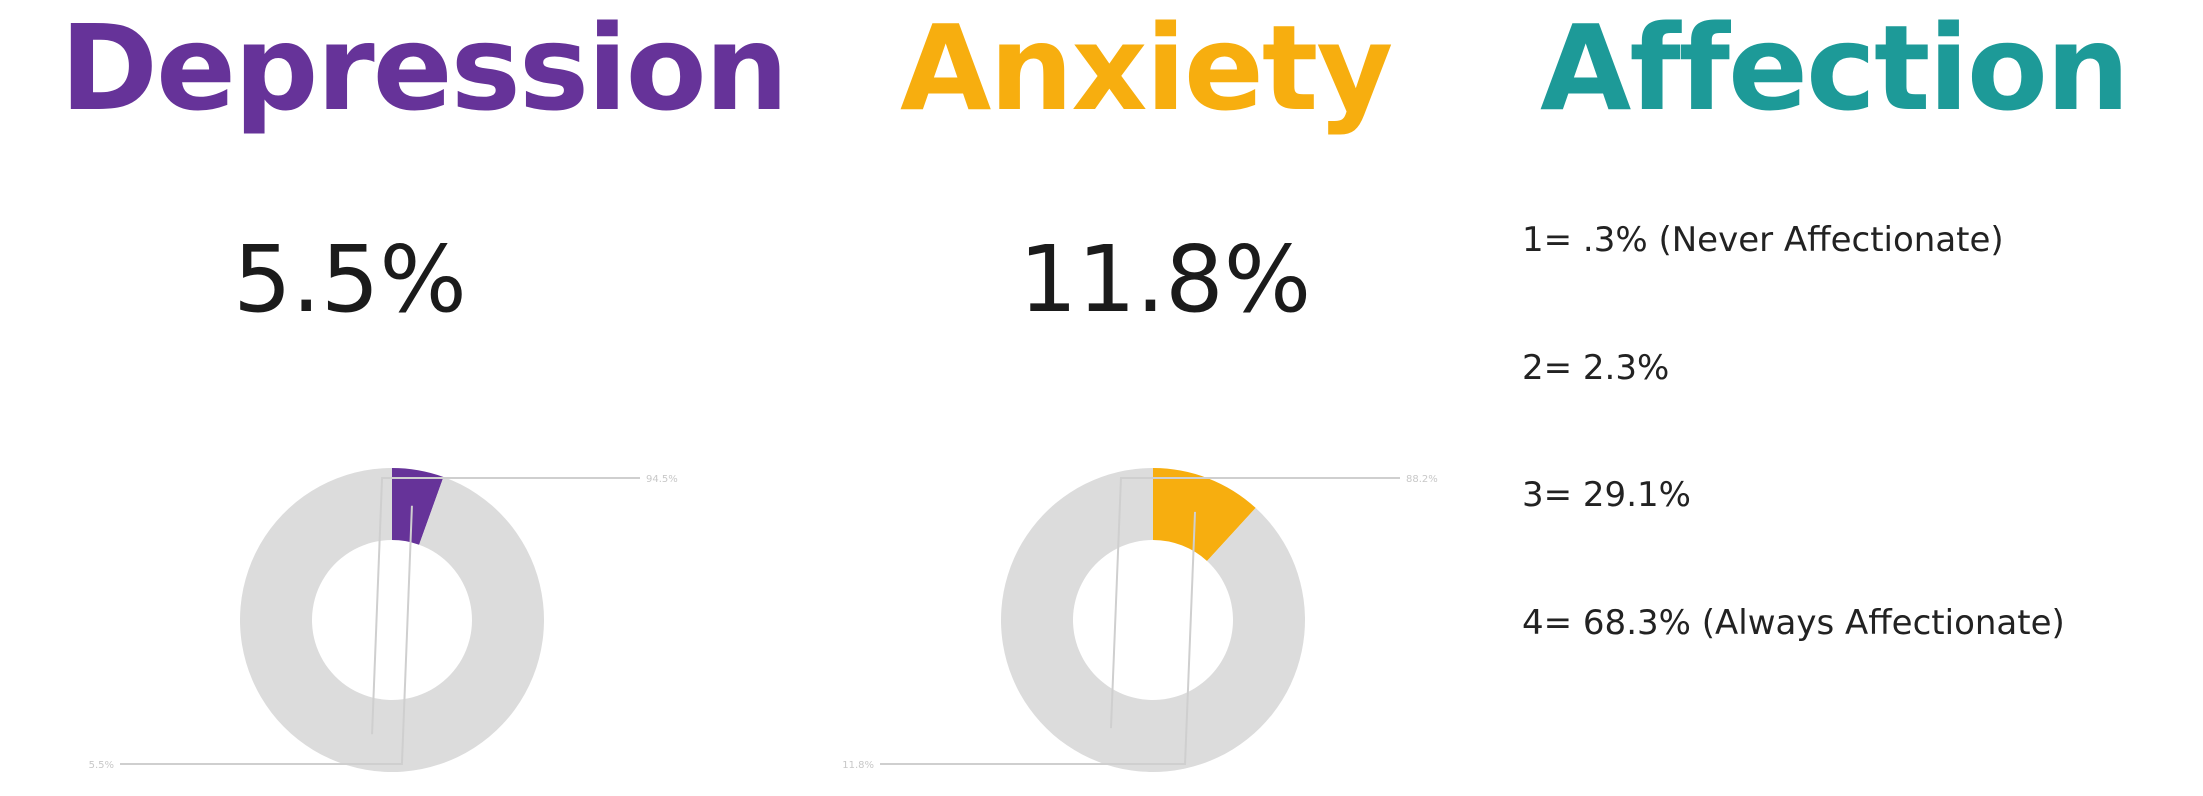 Image resolution: width=2203 pixels, height=796 pixels. Describe the element at coordinates (350, 279) in the screenshot. I see `depression-percentage: 5.5%` at that location.